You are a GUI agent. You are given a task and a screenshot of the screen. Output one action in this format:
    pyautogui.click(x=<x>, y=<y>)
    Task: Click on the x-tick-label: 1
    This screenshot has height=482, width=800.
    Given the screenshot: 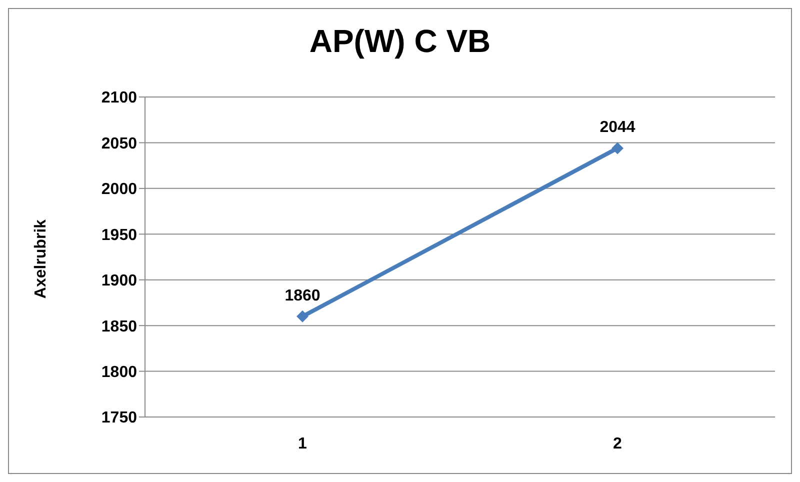 What is the action you would take?
    pyautogui.click(x=303, y=443)
    